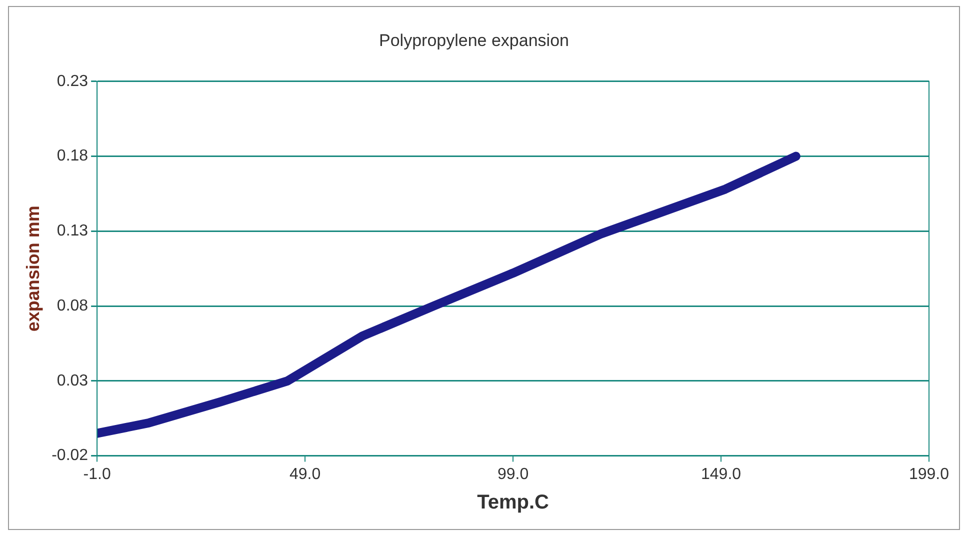 The image size is (967, 536). I want to click on x-tick-label: -1.0, so click(97, 474).